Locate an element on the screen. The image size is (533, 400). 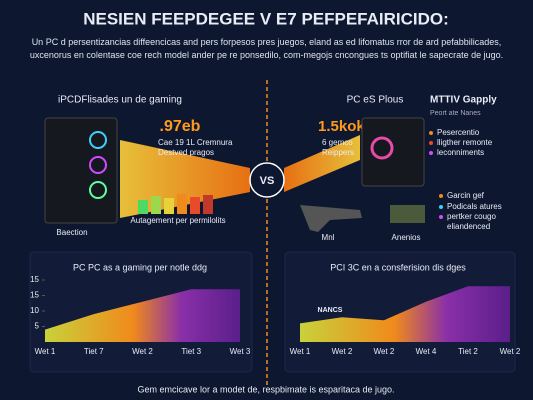
feature: Pesercentio is located at coordinates (458, 132).